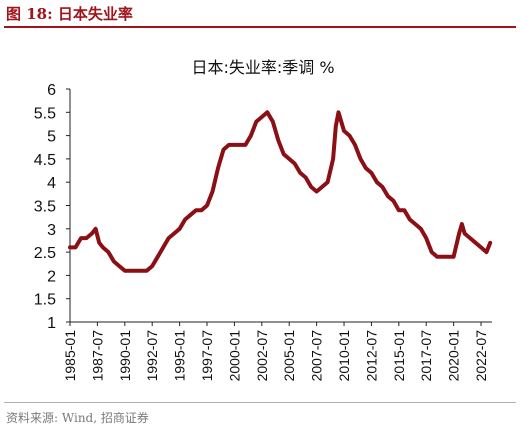  Describe the element at coordinates (97, 356) in the screenshot. I see `x-tick-label: 1987-07` at that location.